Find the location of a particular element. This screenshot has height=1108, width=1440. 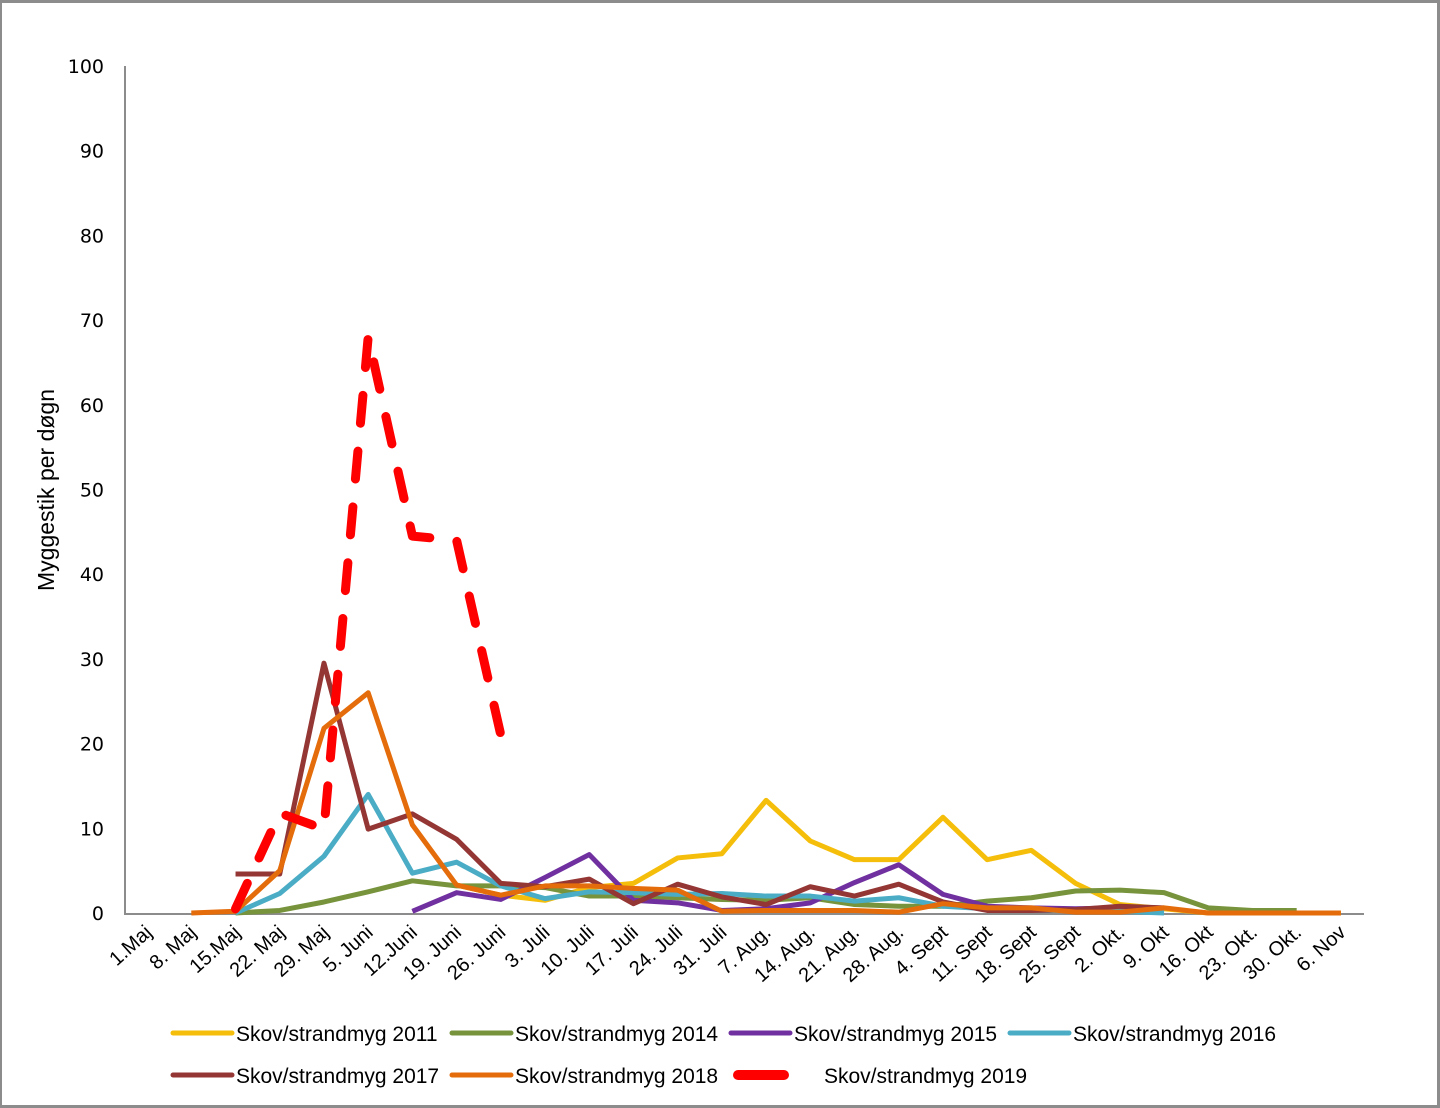

legend-item: Skov/strandmyg 2014 is located at coordinates (583, 1034).